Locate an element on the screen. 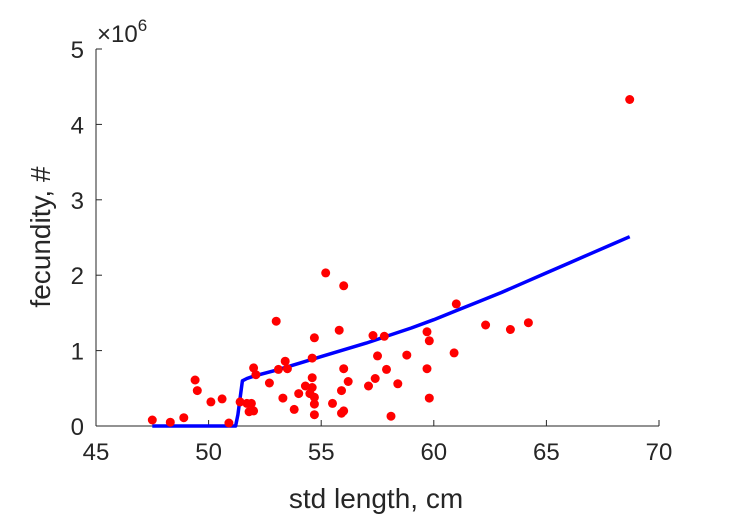 Image resolution: width=729 pixels, height=521 pixels. x-tick-label: 50 is located at coordinates (208, 452).